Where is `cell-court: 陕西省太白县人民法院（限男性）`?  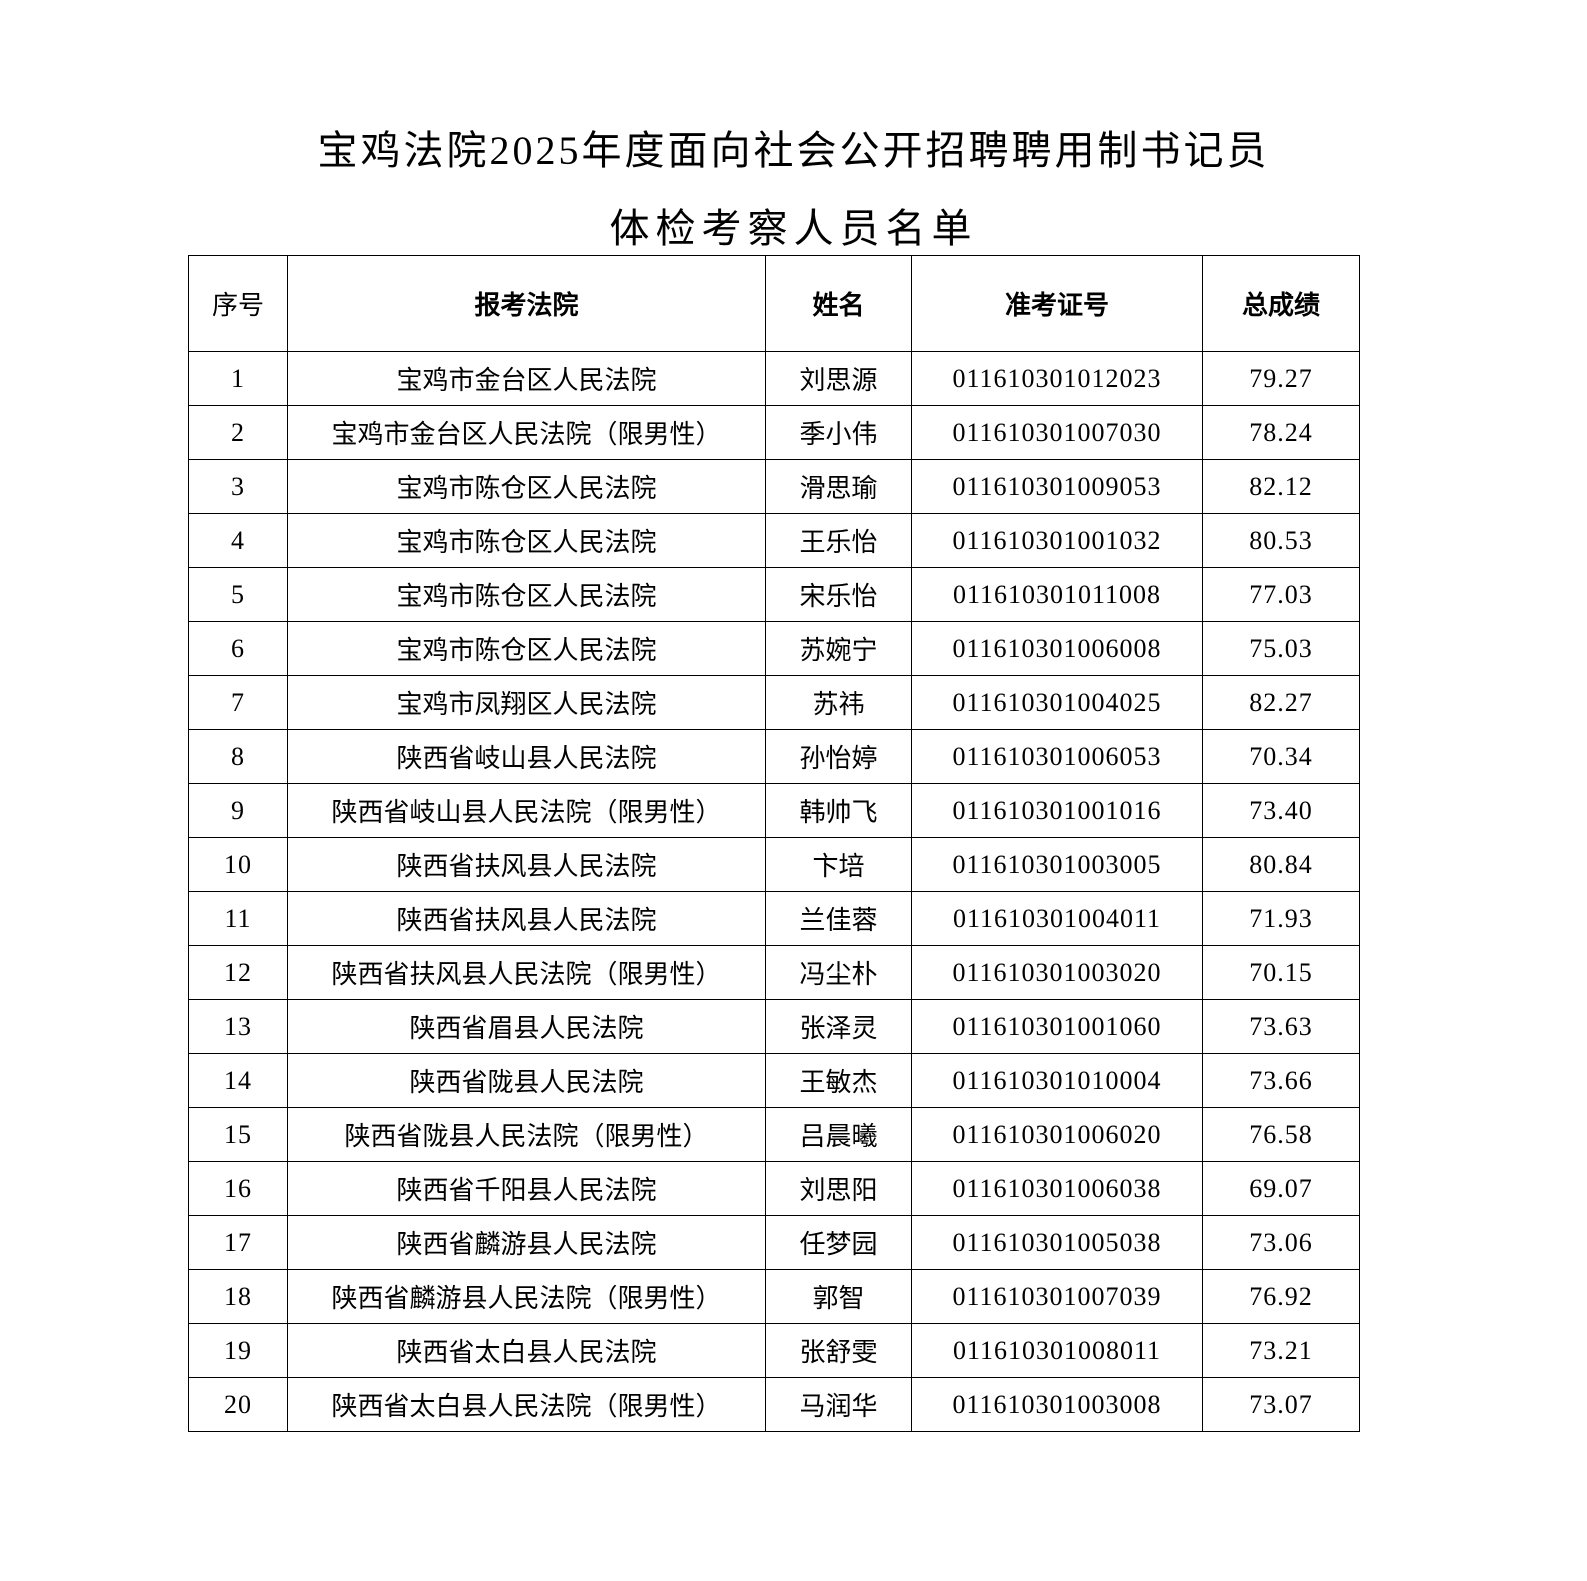
cell-court: 陕西省太白县人民法院（限男性） is located at coordinates (526, 1404).